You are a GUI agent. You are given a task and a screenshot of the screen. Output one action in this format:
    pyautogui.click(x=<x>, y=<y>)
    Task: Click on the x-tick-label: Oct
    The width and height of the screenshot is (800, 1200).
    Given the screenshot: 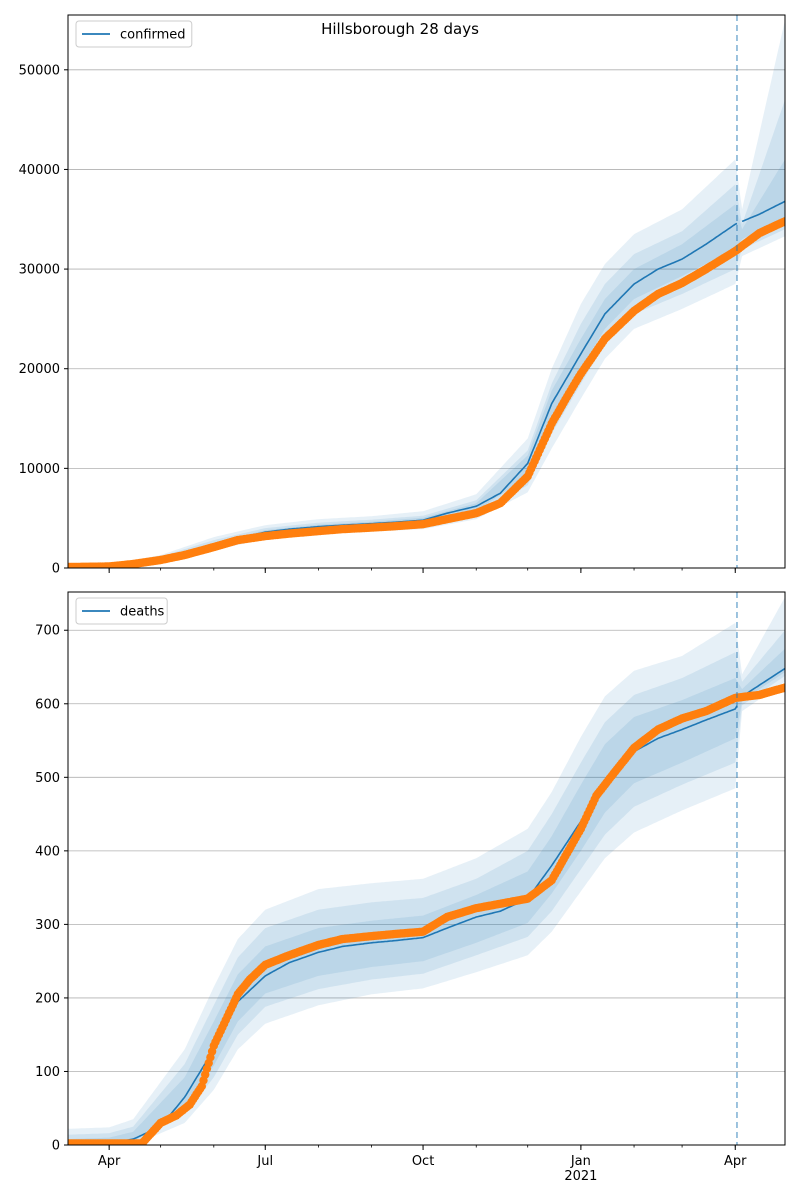 What is the action you would take?
    pyautogui.click(x=423, y=1161)
    